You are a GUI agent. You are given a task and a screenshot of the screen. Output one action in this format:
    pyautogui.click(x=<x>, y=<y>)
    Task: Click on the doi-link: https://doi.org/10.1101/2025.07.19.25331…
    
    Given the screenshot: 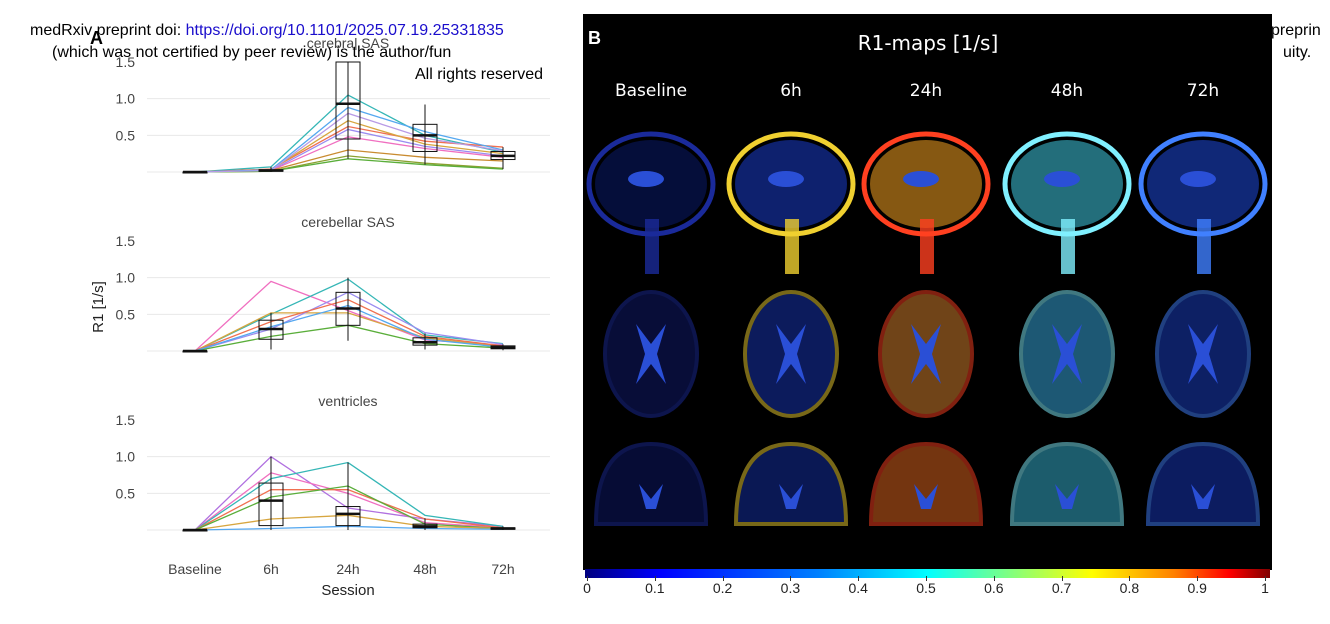 What is the action you would take?
    pyautogui.click(x=344, y=30)
    